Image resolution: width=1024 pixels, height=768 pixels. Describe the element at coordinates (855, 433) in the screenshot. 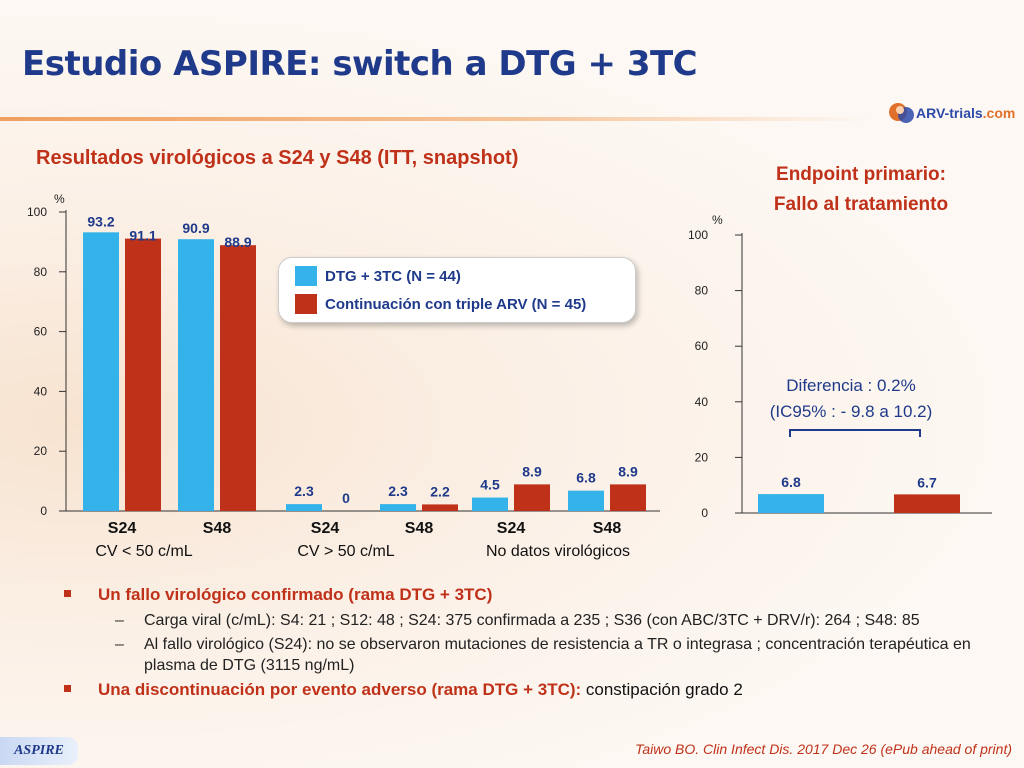

I see `difference-bracket` at that location.